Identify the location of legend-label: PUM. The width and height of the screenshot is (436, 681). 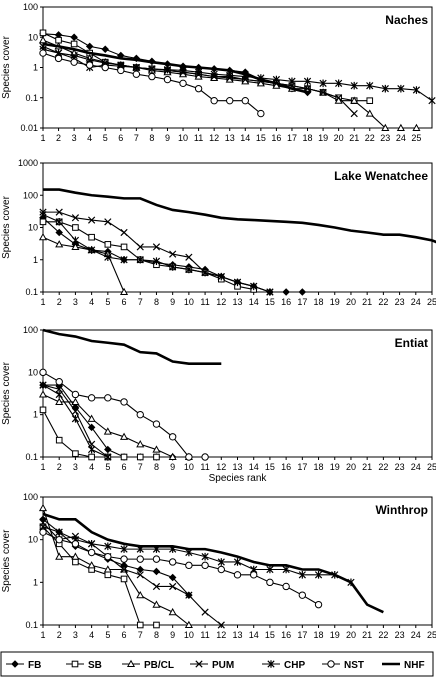
(223, 665).